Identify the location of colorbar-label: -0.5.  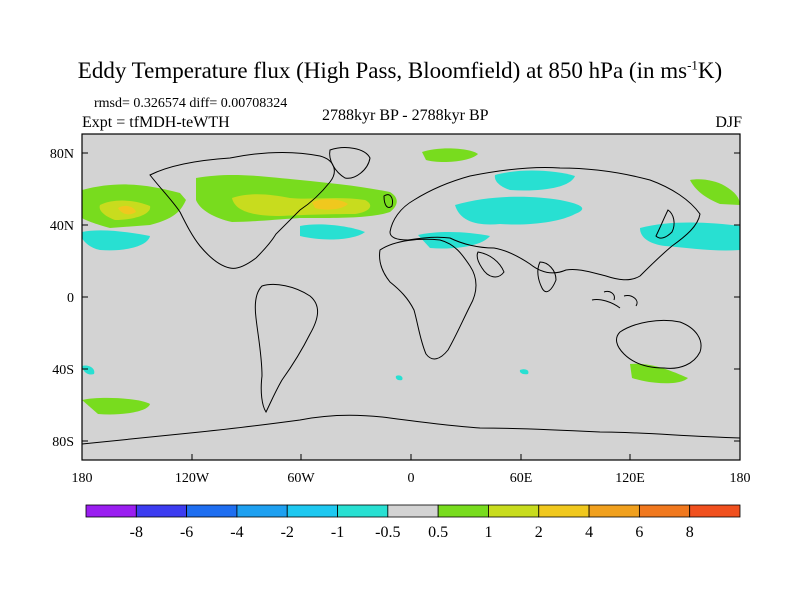
(387, 532).